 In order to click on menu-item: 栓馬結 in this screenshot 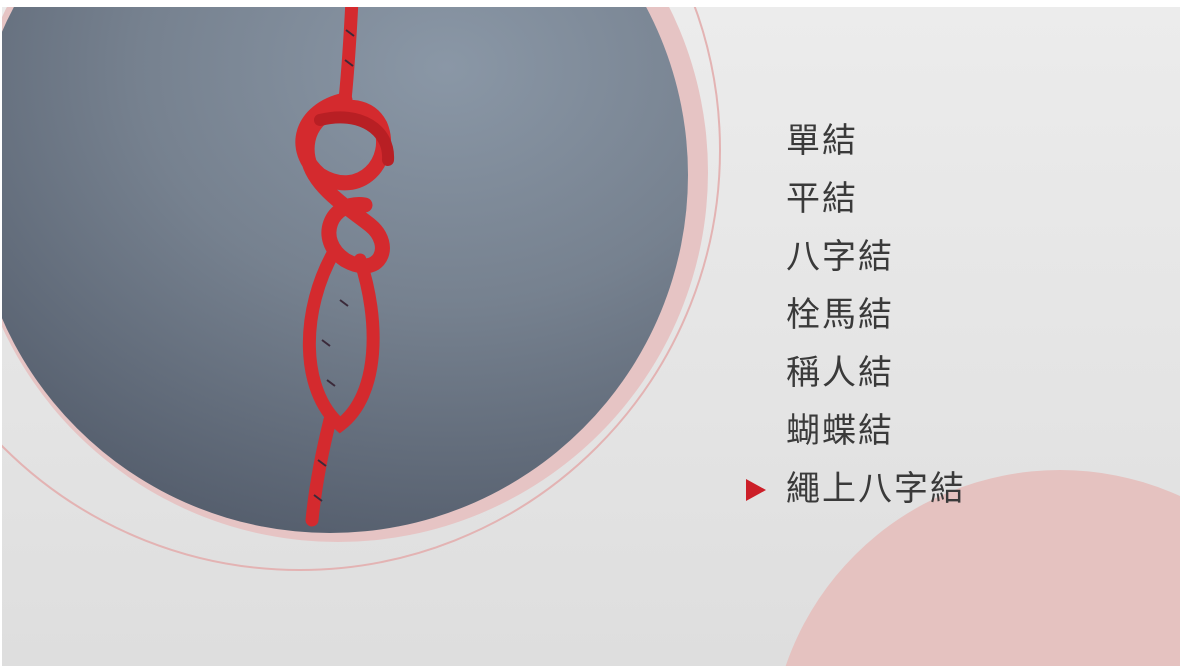, I will do `click(856, 315)`.